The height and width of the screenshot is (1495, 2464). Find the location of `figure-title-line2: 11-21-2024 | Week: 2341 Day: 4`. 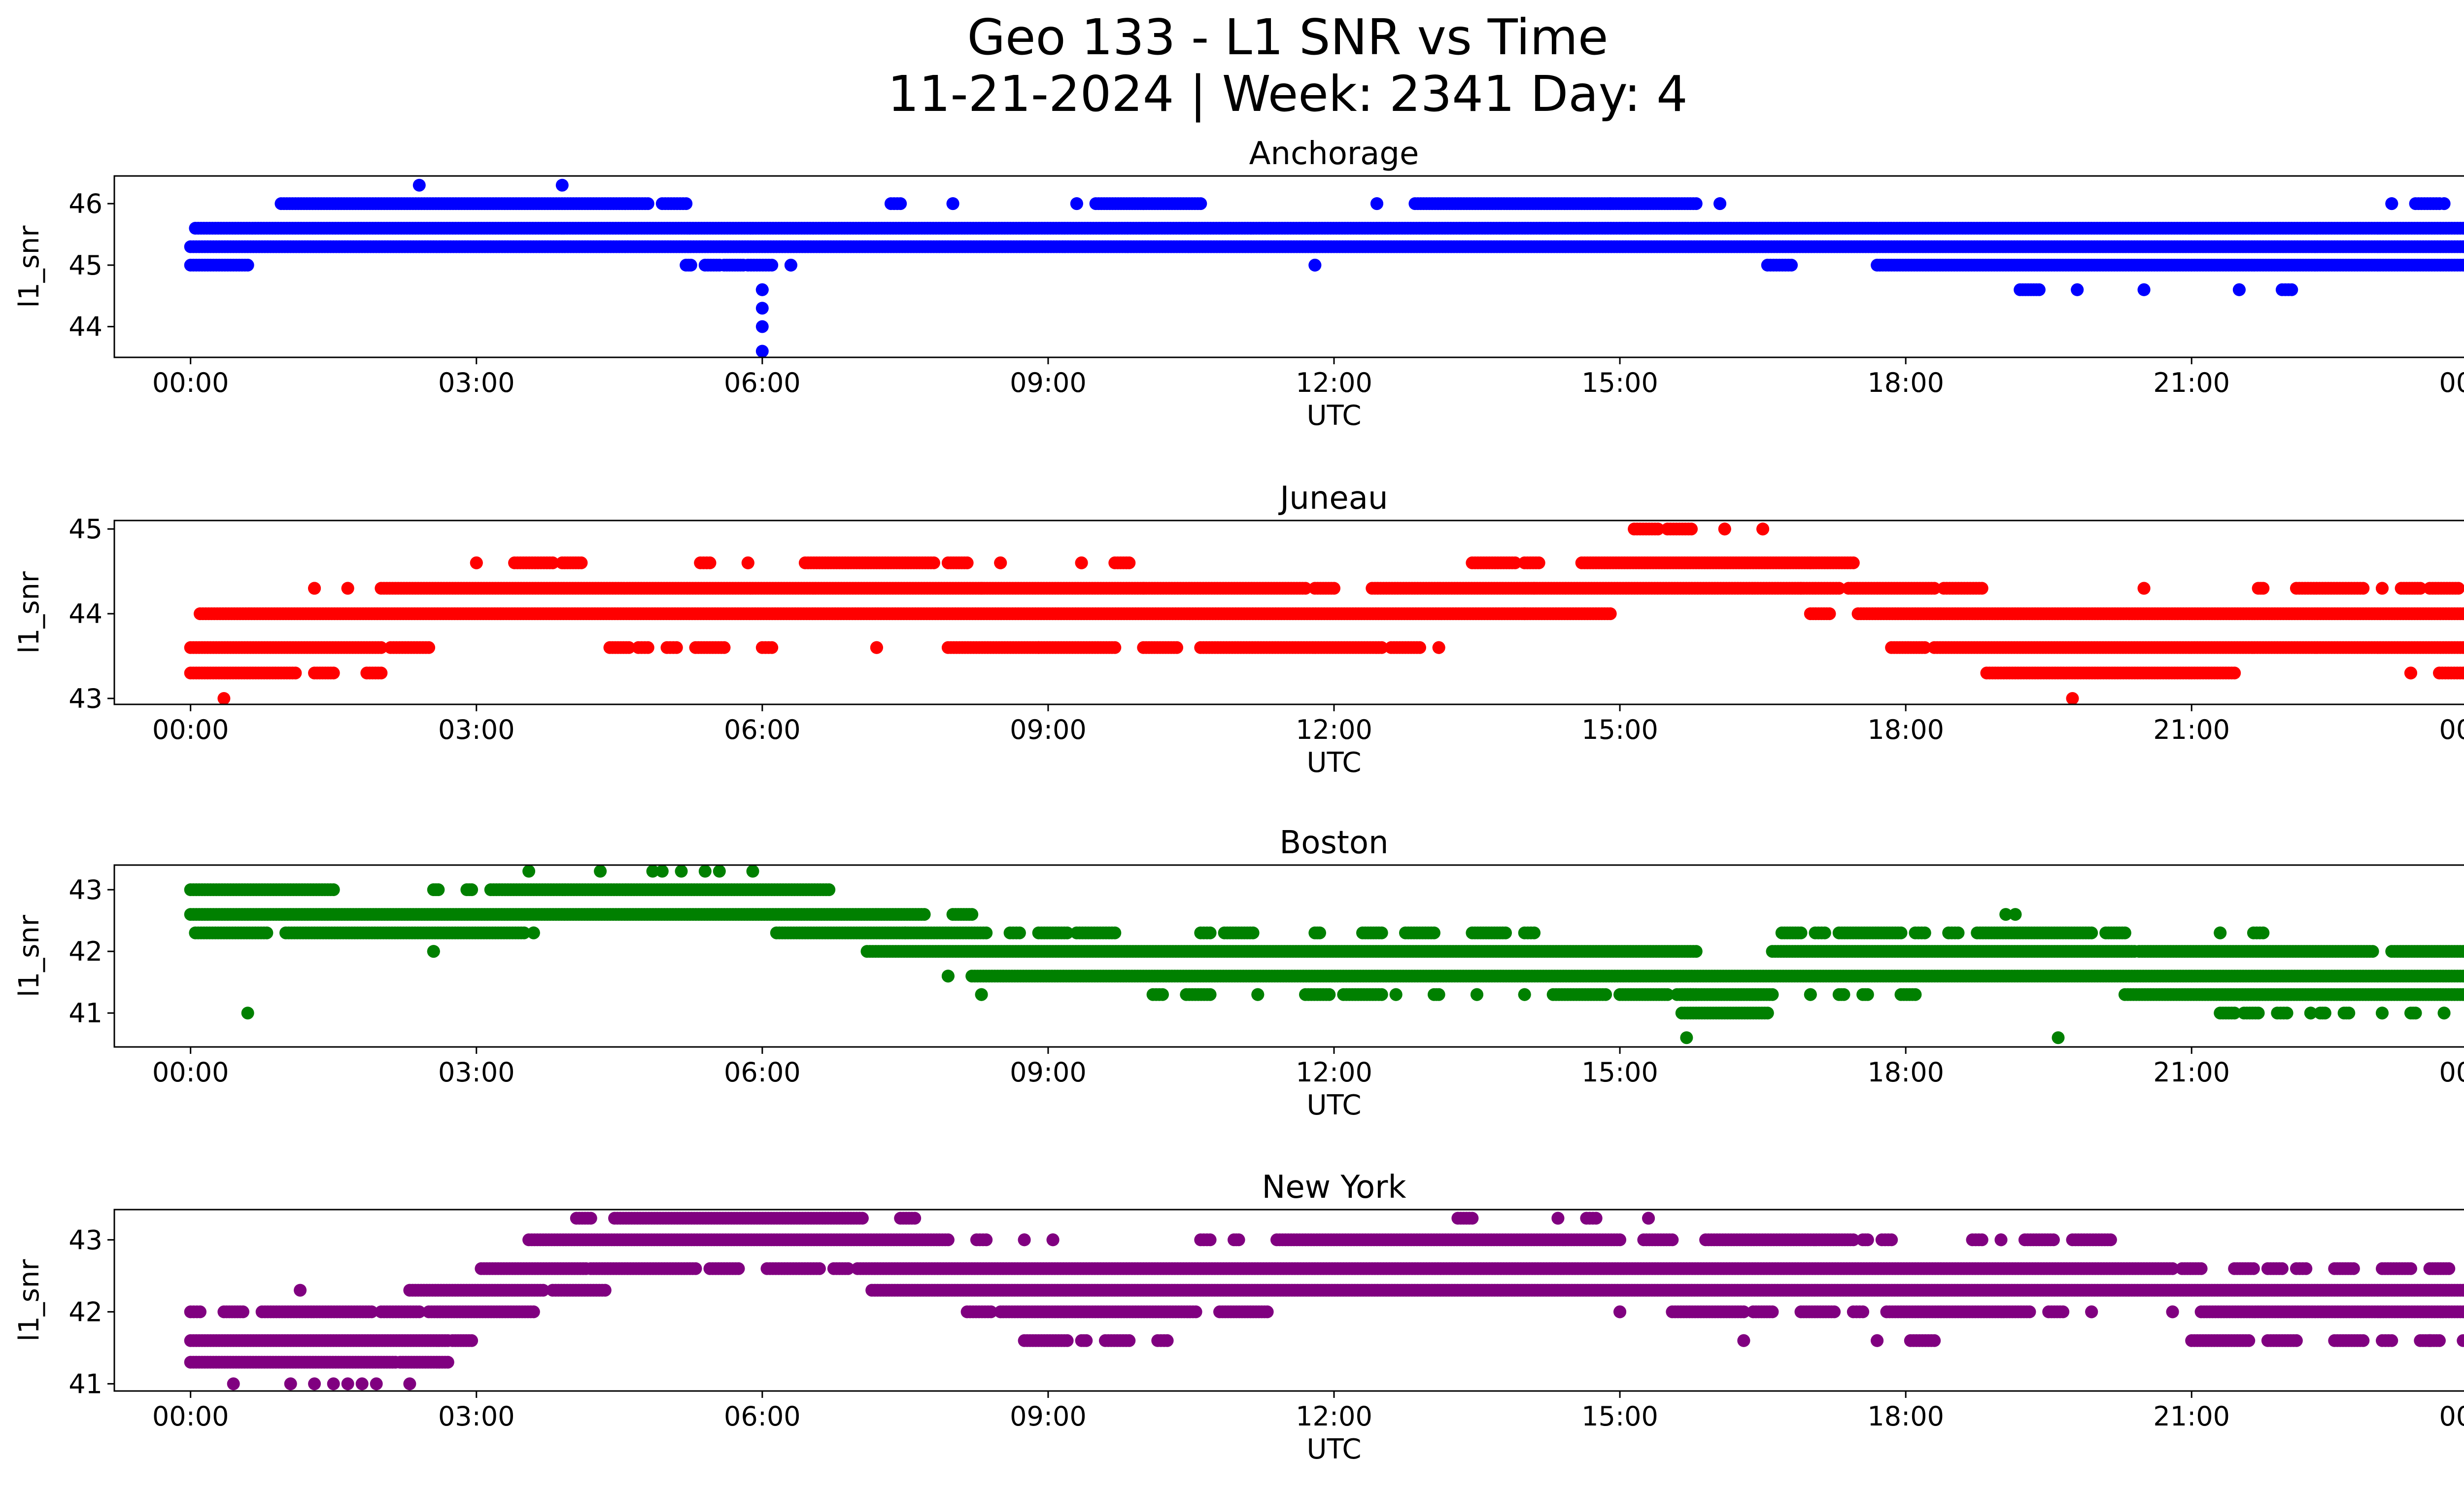

figure-title-line2: 11-21-2024 | Week: 2341 Day: 4 is located at coordinates (1287, 94).